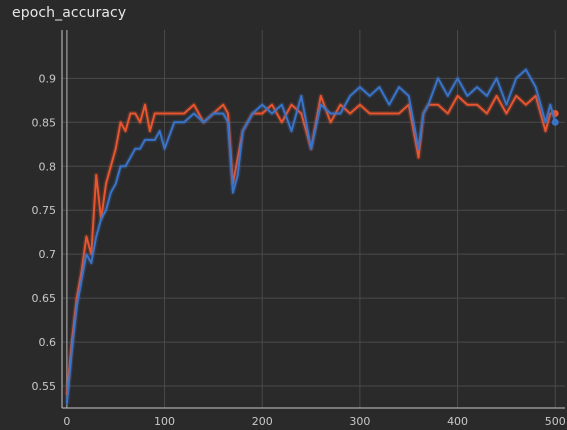 This screenshot has height=430, width=567. Describe the element at coordinates (44, 122) in the screenshot. I see `y-tick-label: 0.85` at that location.